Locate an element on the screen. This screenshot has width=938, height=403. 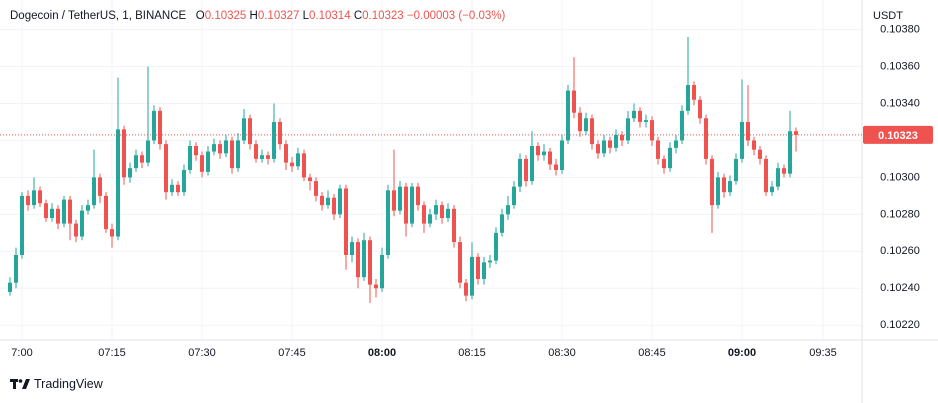
x-tick-label: 07:45 is located at coordinates (292, 353).